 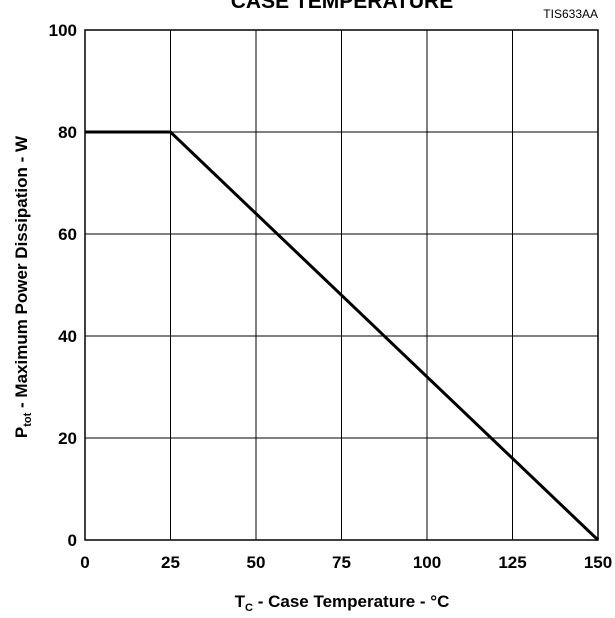 I want to click on x-axis-title-main: T, so click(x=240, y=601).